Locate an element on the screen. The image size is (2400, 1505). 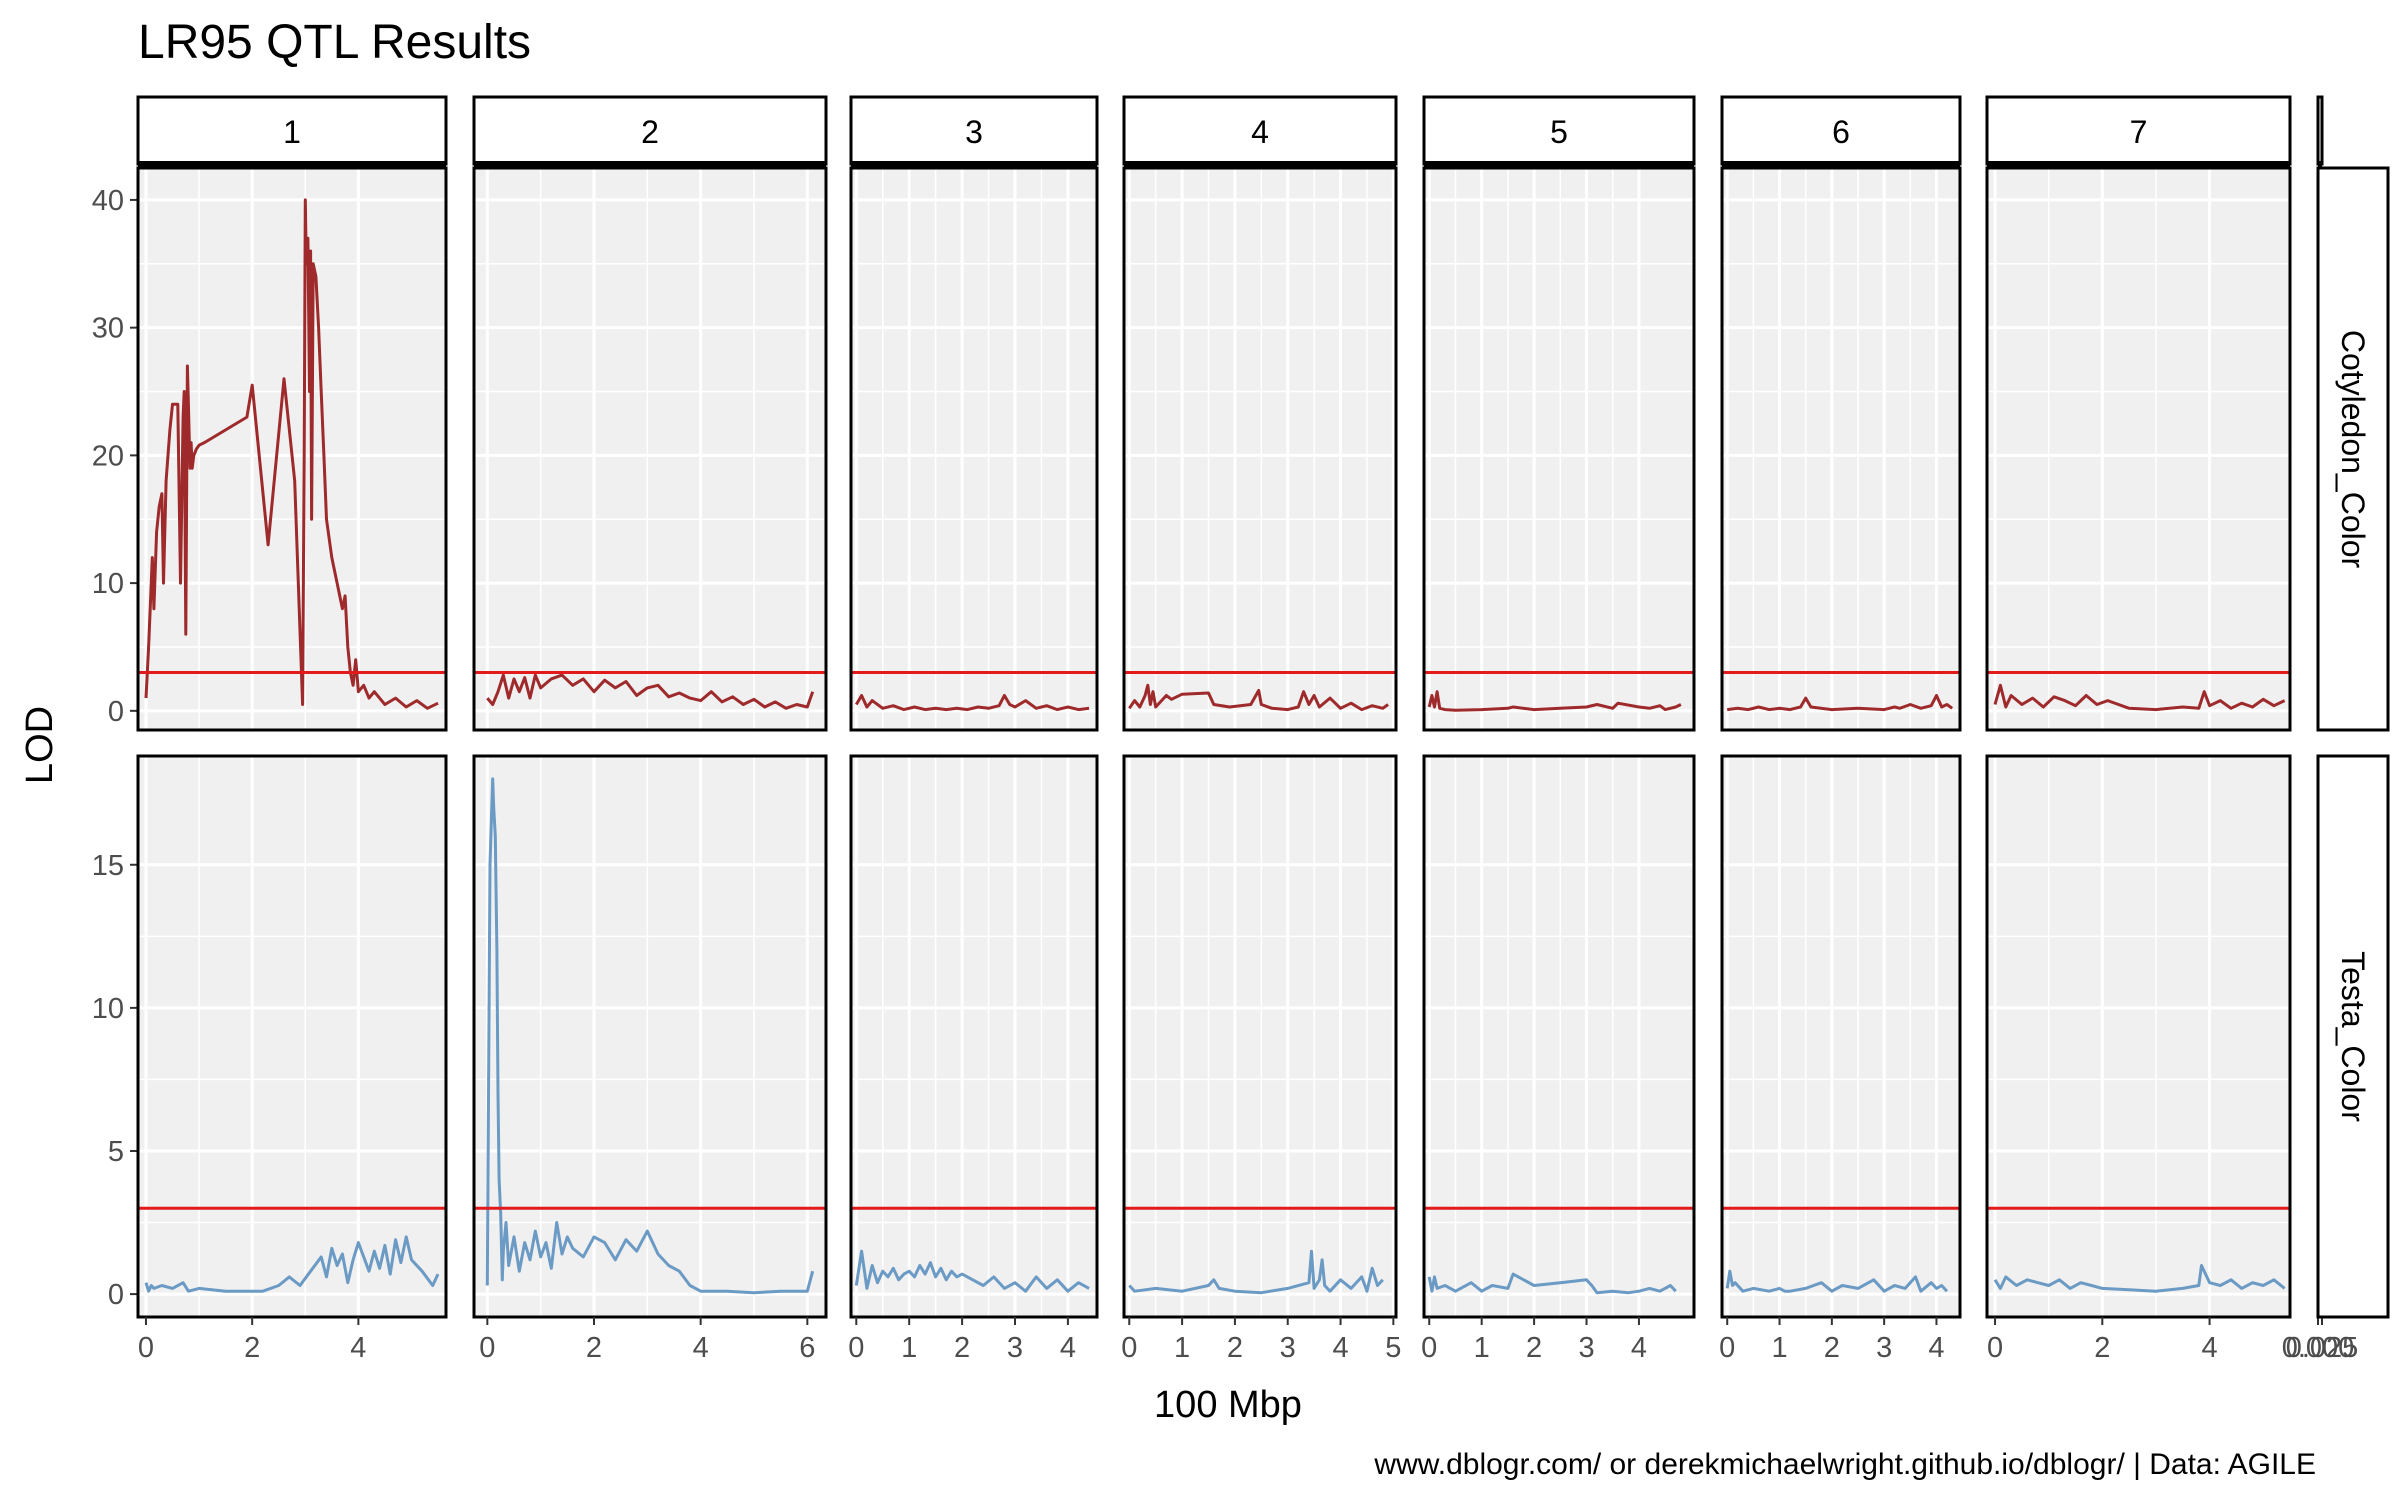
facet-strip-label: 3 is located at coordinates (974, 132).